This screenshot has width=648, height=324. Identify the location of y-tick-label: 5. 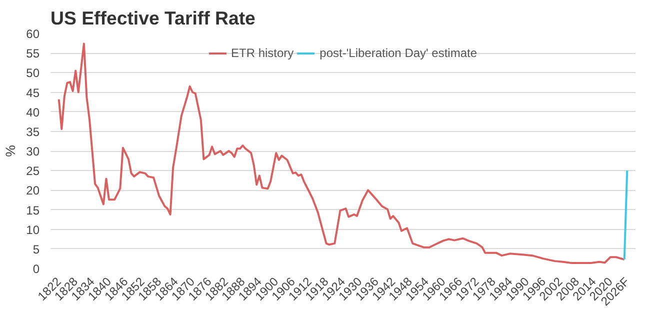
(36, 249).